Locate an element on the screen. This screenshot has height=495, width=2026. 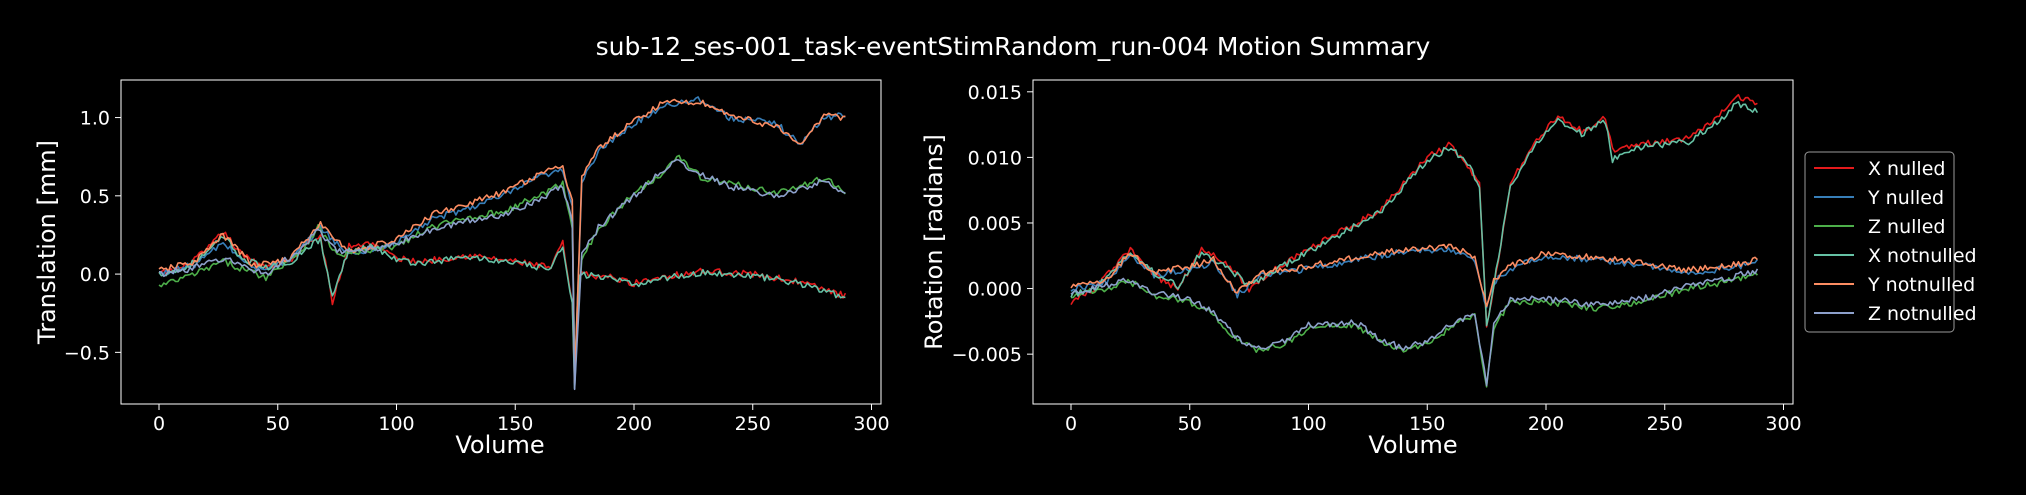
translation-ytick-label: 1.0 is located at coordinates (95, 119).